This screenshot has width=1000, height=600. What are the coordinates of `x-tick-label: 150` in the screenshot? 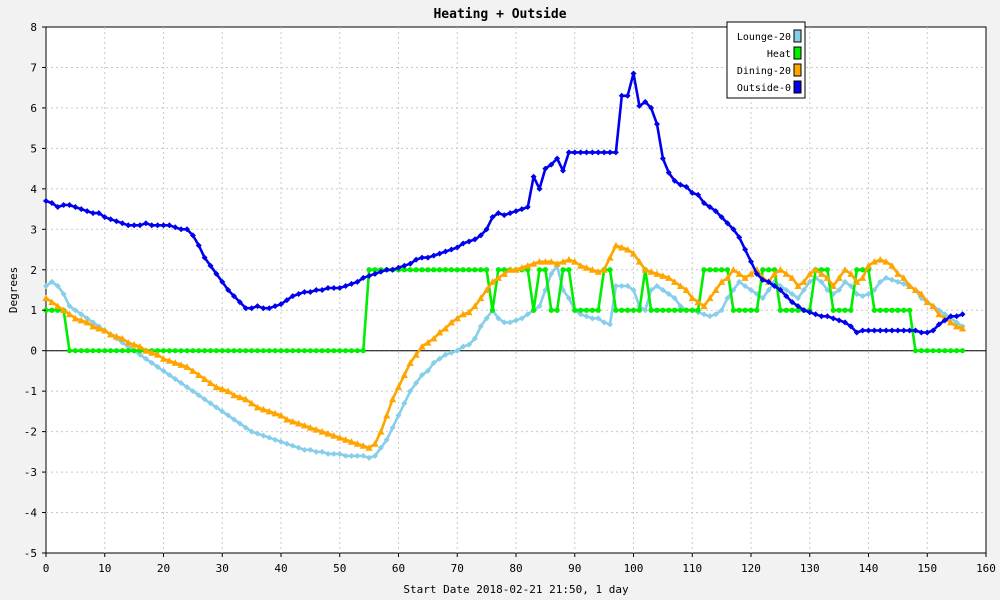 It's located at (927, 568).